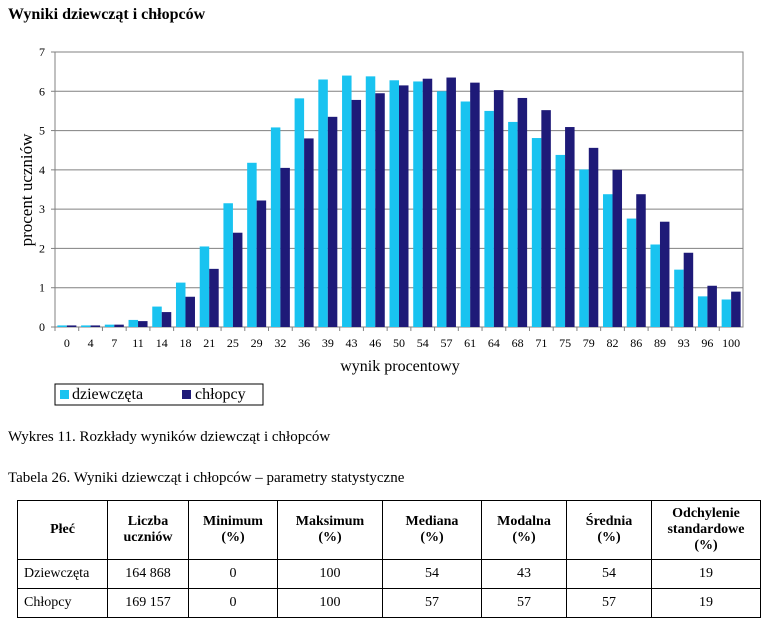  What do you see at coordinates (707, 343) in the screenshot?
I see `x-tick-label: 96` at bounding box center [707, 343].